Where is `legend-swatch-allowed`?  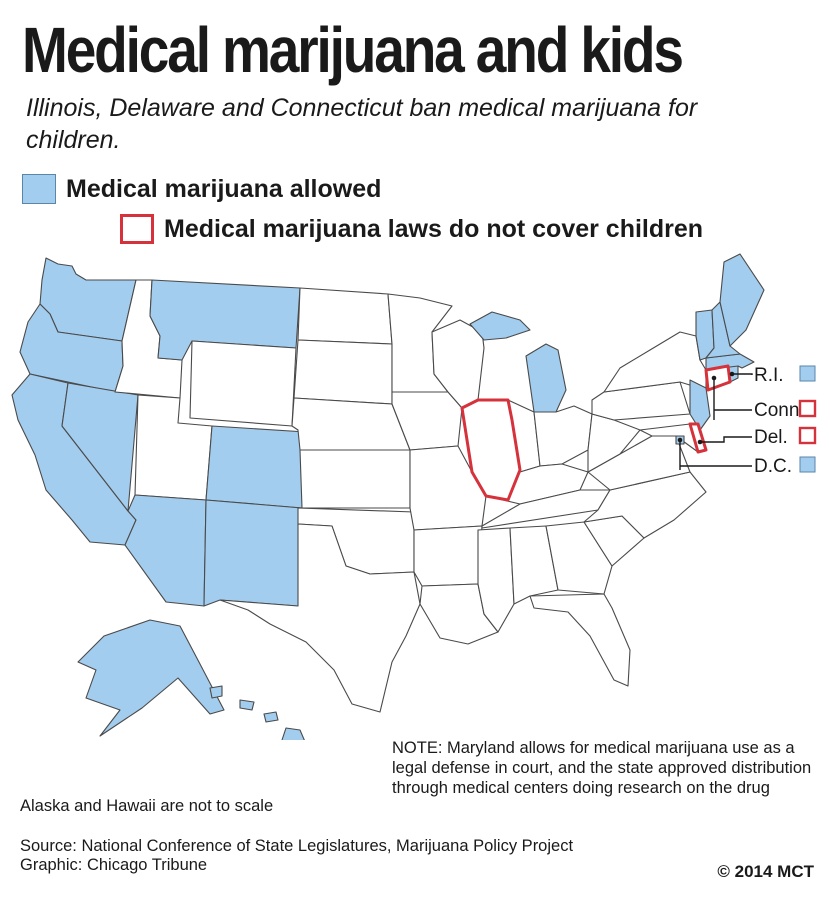
legend-swatch-allowed is located at coordinates (39, 189).